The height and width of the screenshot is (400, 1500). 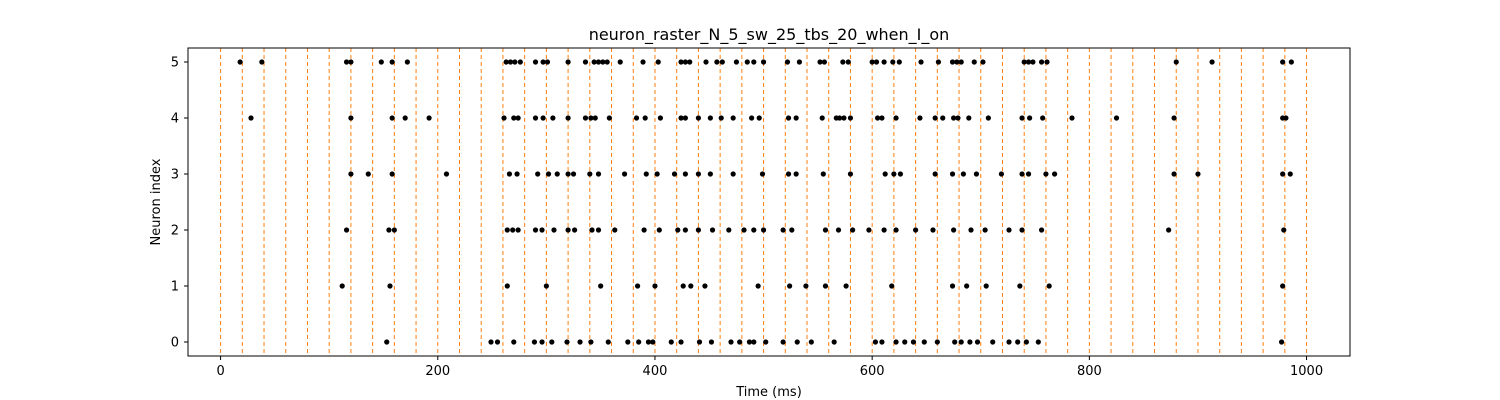 I want to click on x-axis-ticks: 0 200 400 600 800 1000, so click(x=769, y=367).